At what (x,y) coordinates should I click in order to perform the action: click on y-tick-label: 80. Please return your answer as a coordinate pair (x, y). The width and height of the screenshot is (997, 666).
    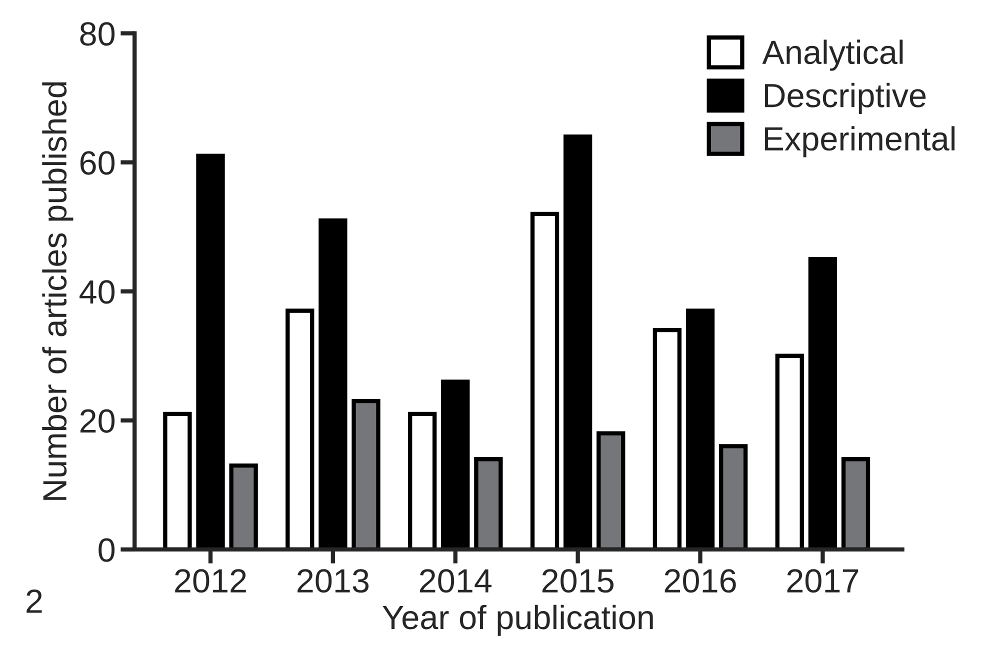
    Looking at the image, I should click on (97, 34).